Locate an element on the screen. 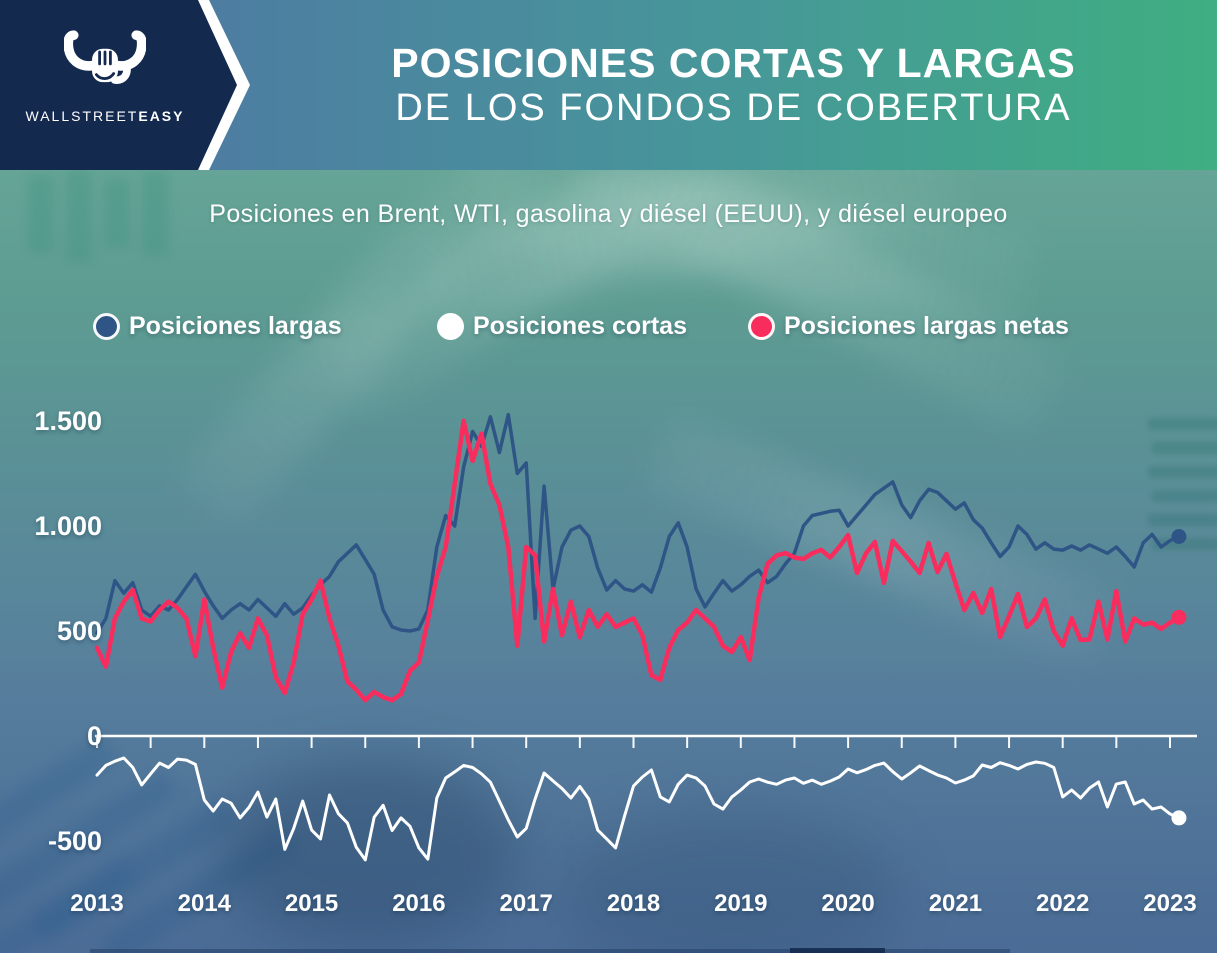 The image size is (1217, 953). brand-name: WALLSTREETEASY is located at coordinates (105, 116).